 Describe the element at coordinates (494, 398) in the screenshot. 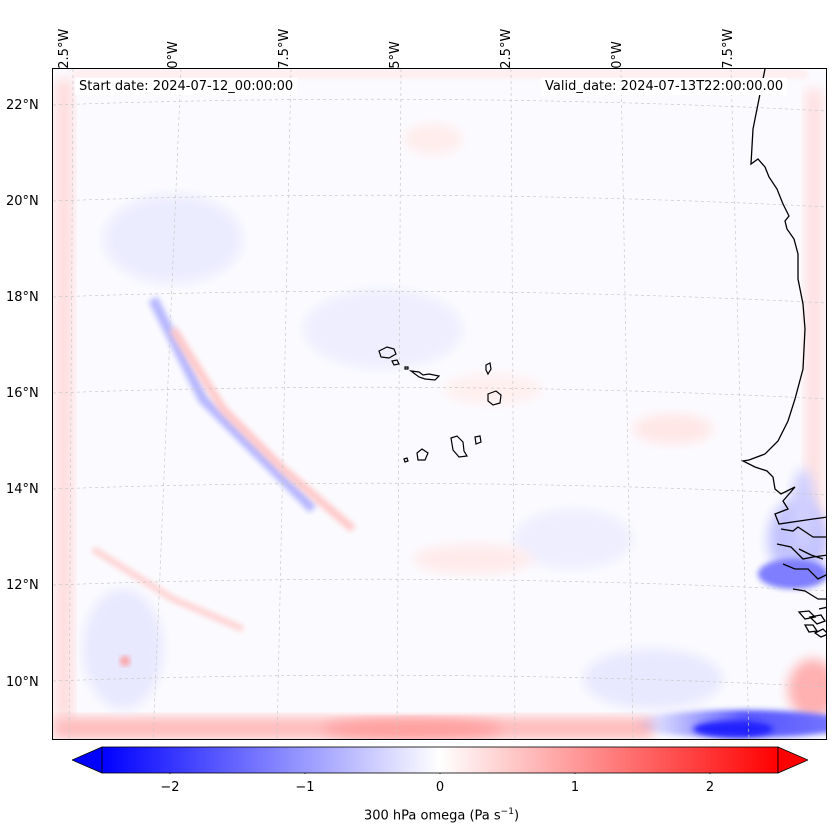

I see `island-boa-vista` at that location.